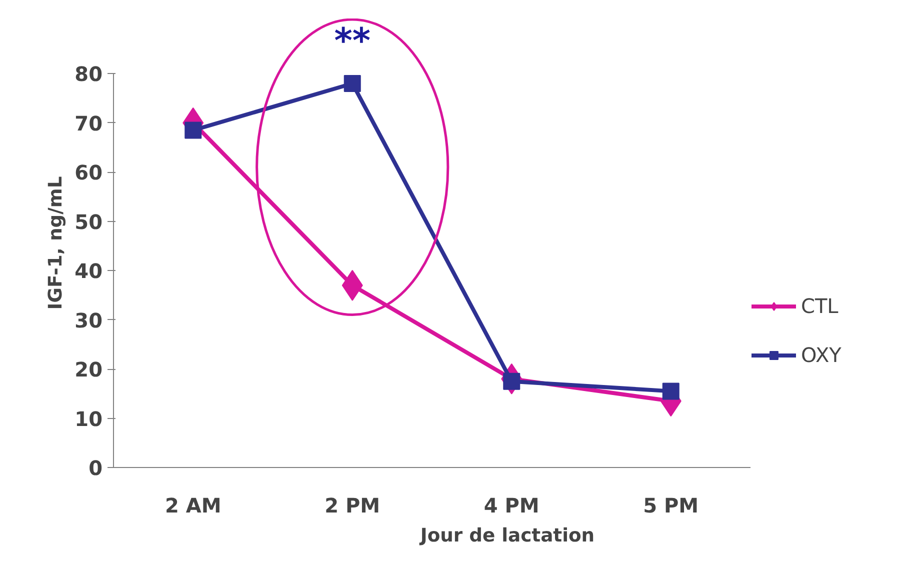 Image resolution: width=906 pixels, height=569 pixels. Describe the element at coordinates (88, 418) in the screenshot. I see `y-tick-label: 10` at that location.